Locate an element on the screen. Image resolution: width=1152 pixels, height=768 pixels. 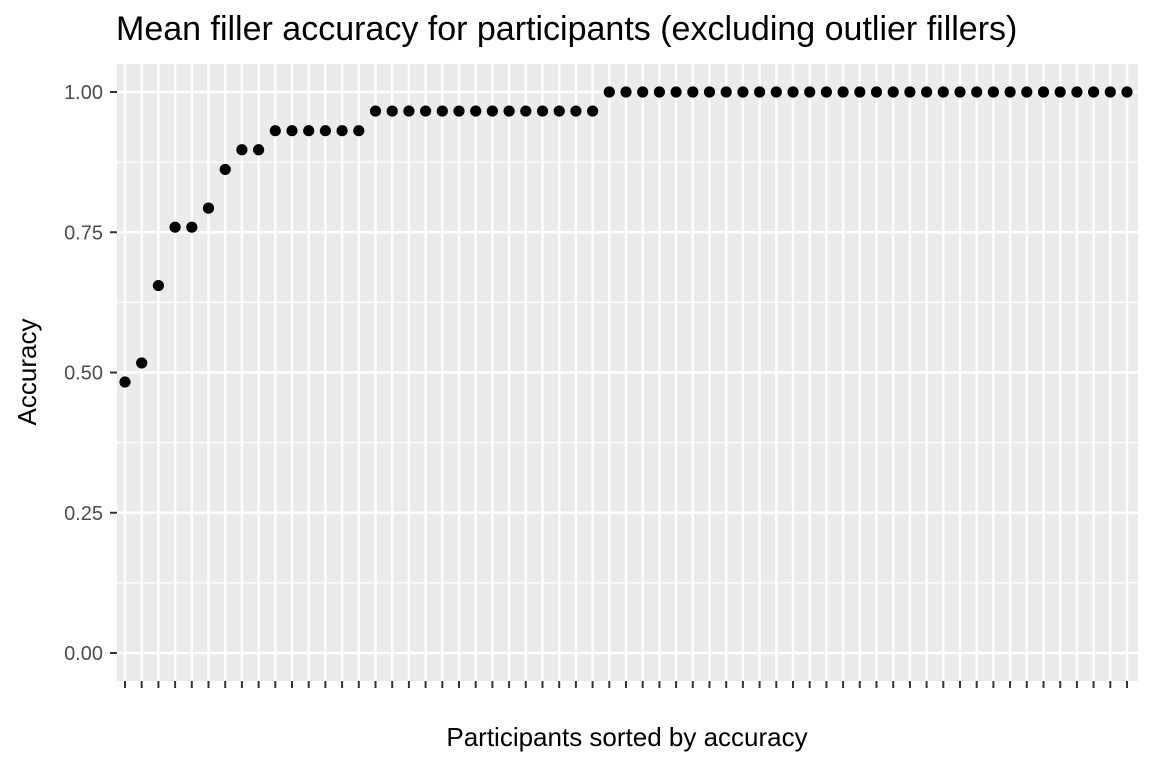
x-axis is located at coordinates (626, 684).